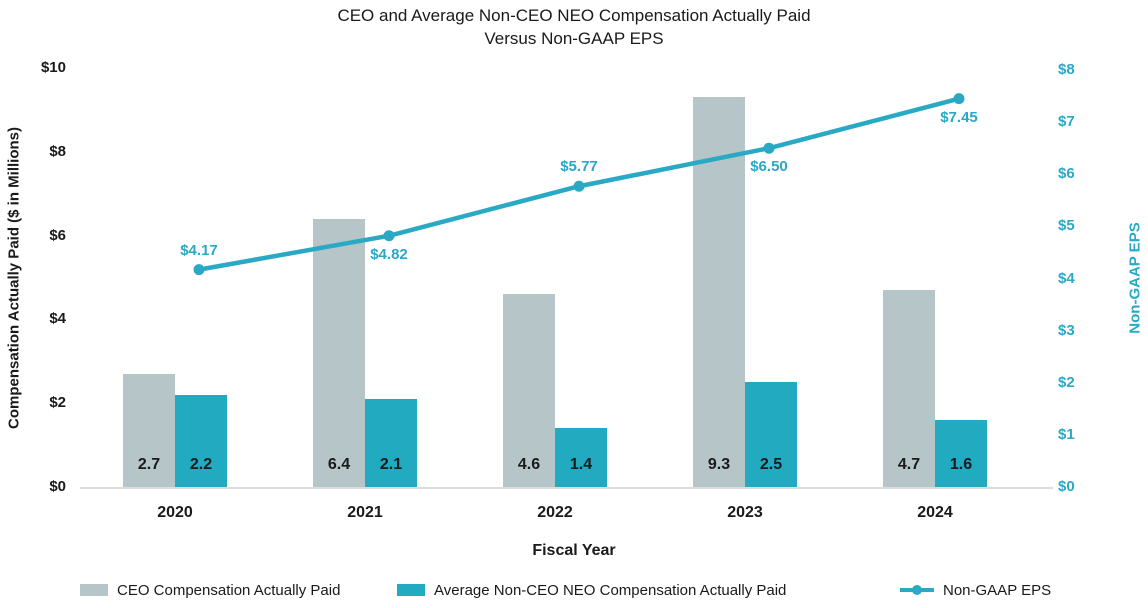  What do you see at coordinates (997, 590) in the screenshot?
I see `legend-label-eps: Non-GAAP EPS` at bounding box center [997, 590].